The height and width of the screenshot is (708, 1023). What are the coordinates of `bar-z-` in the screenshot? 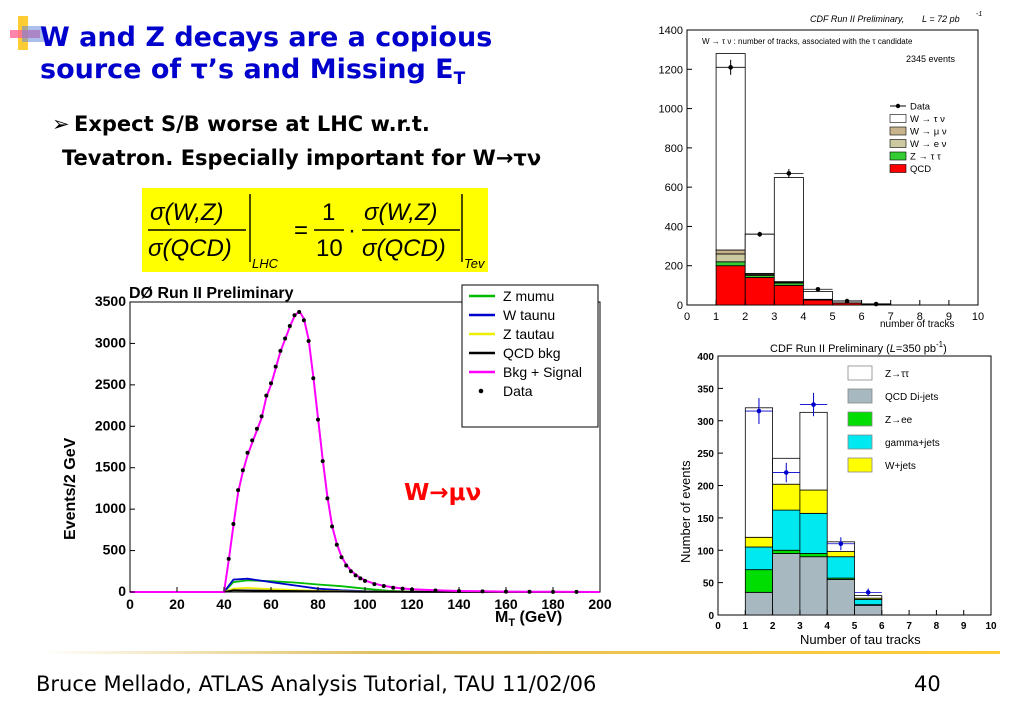 It's located at (730, 264).